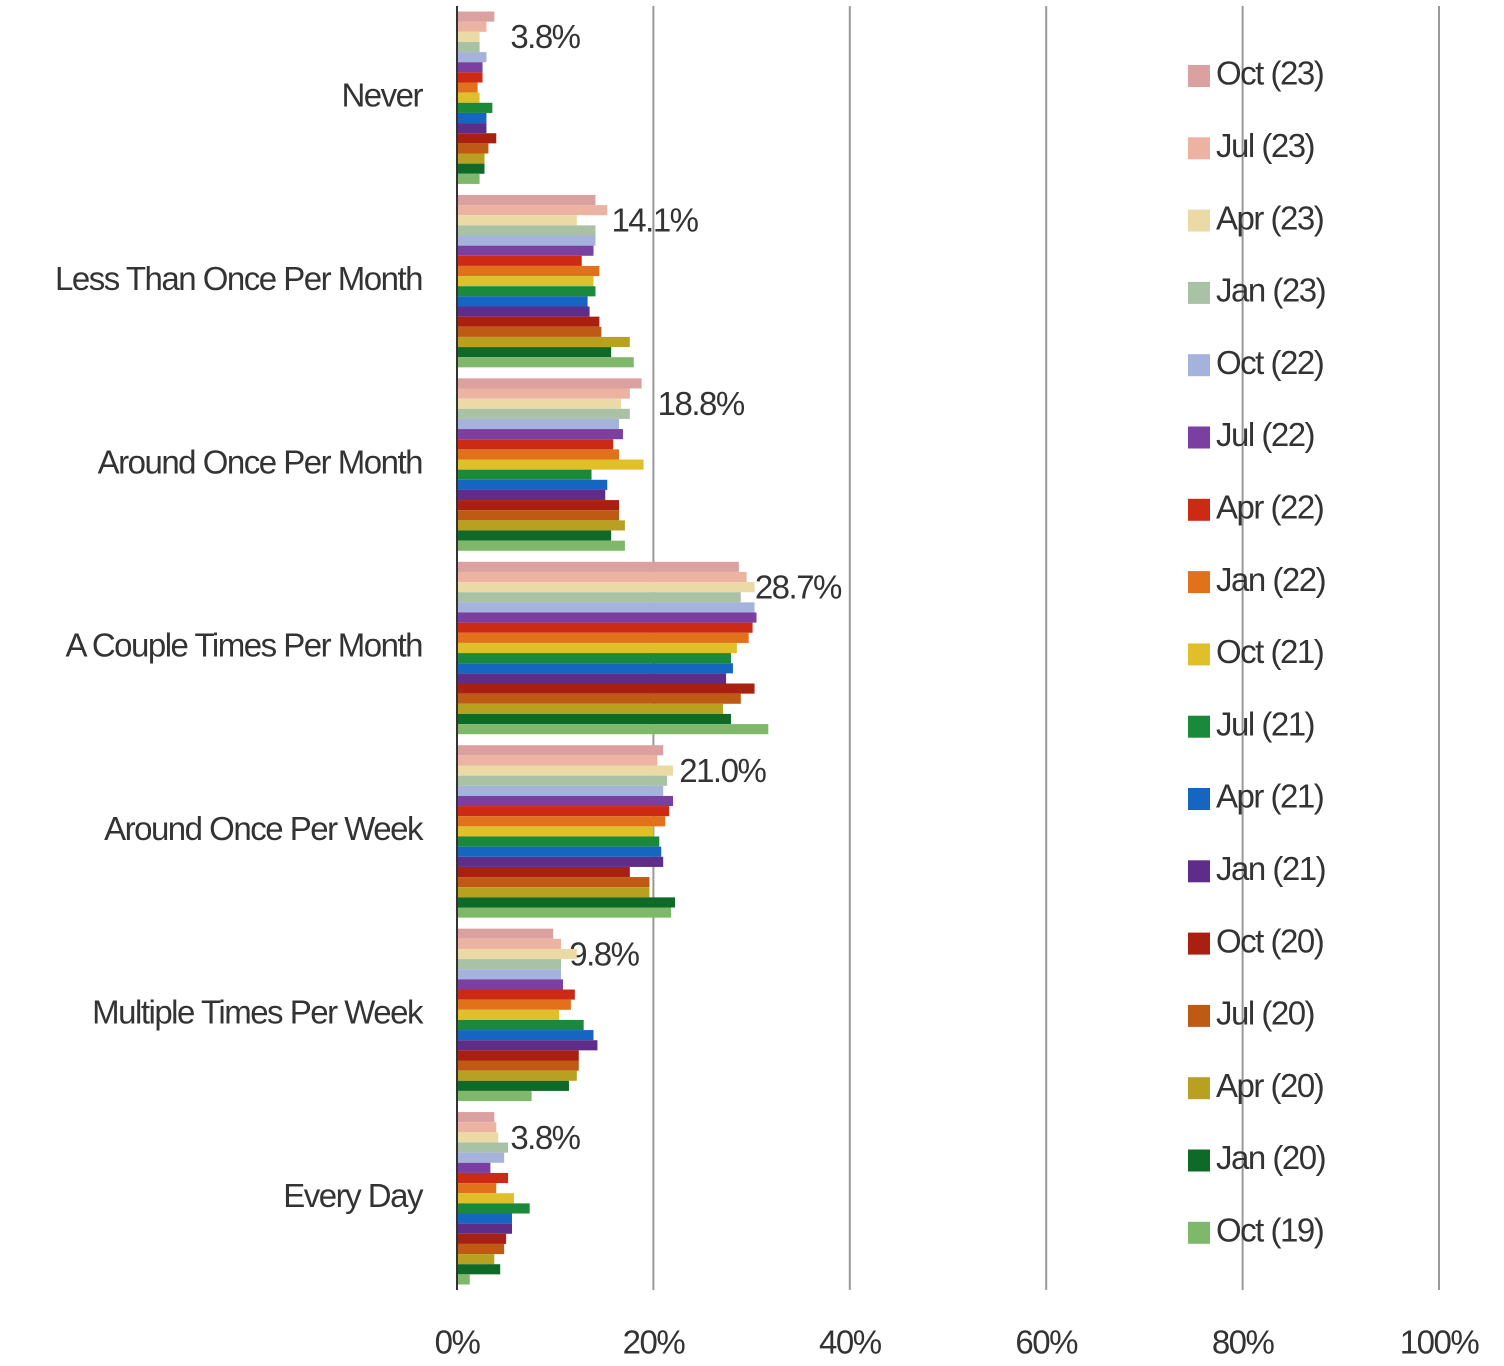  Describe the element at coordinates (1270, 290) in the screenshot. I see `legend-label: Jan (23)` at that location.